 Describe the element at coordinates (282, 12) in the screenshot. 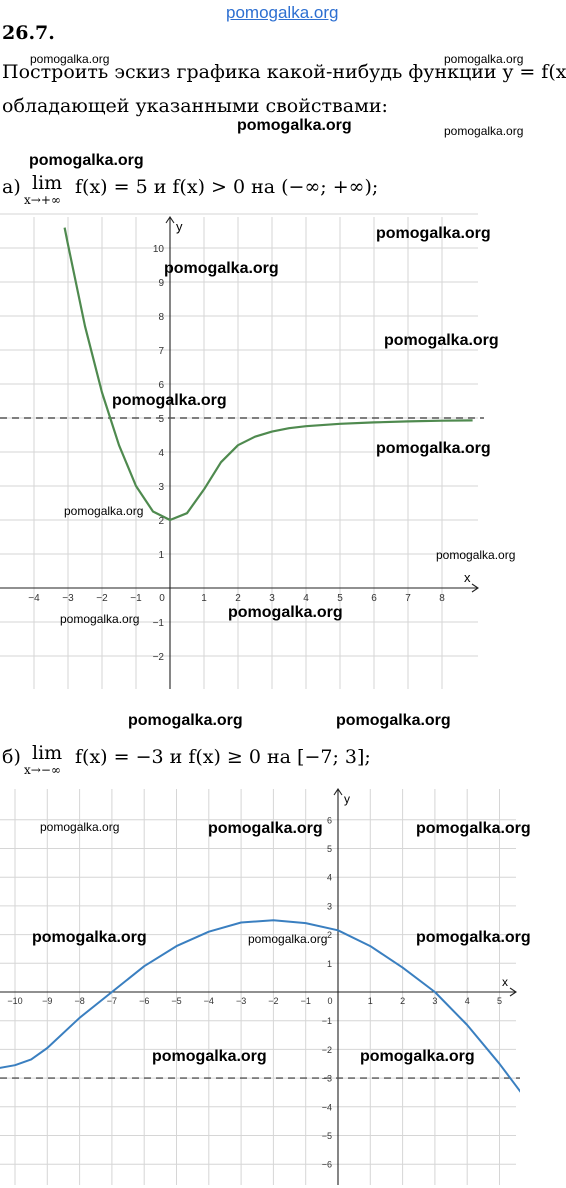

I see `site-link: pomogalka.org` at that location.